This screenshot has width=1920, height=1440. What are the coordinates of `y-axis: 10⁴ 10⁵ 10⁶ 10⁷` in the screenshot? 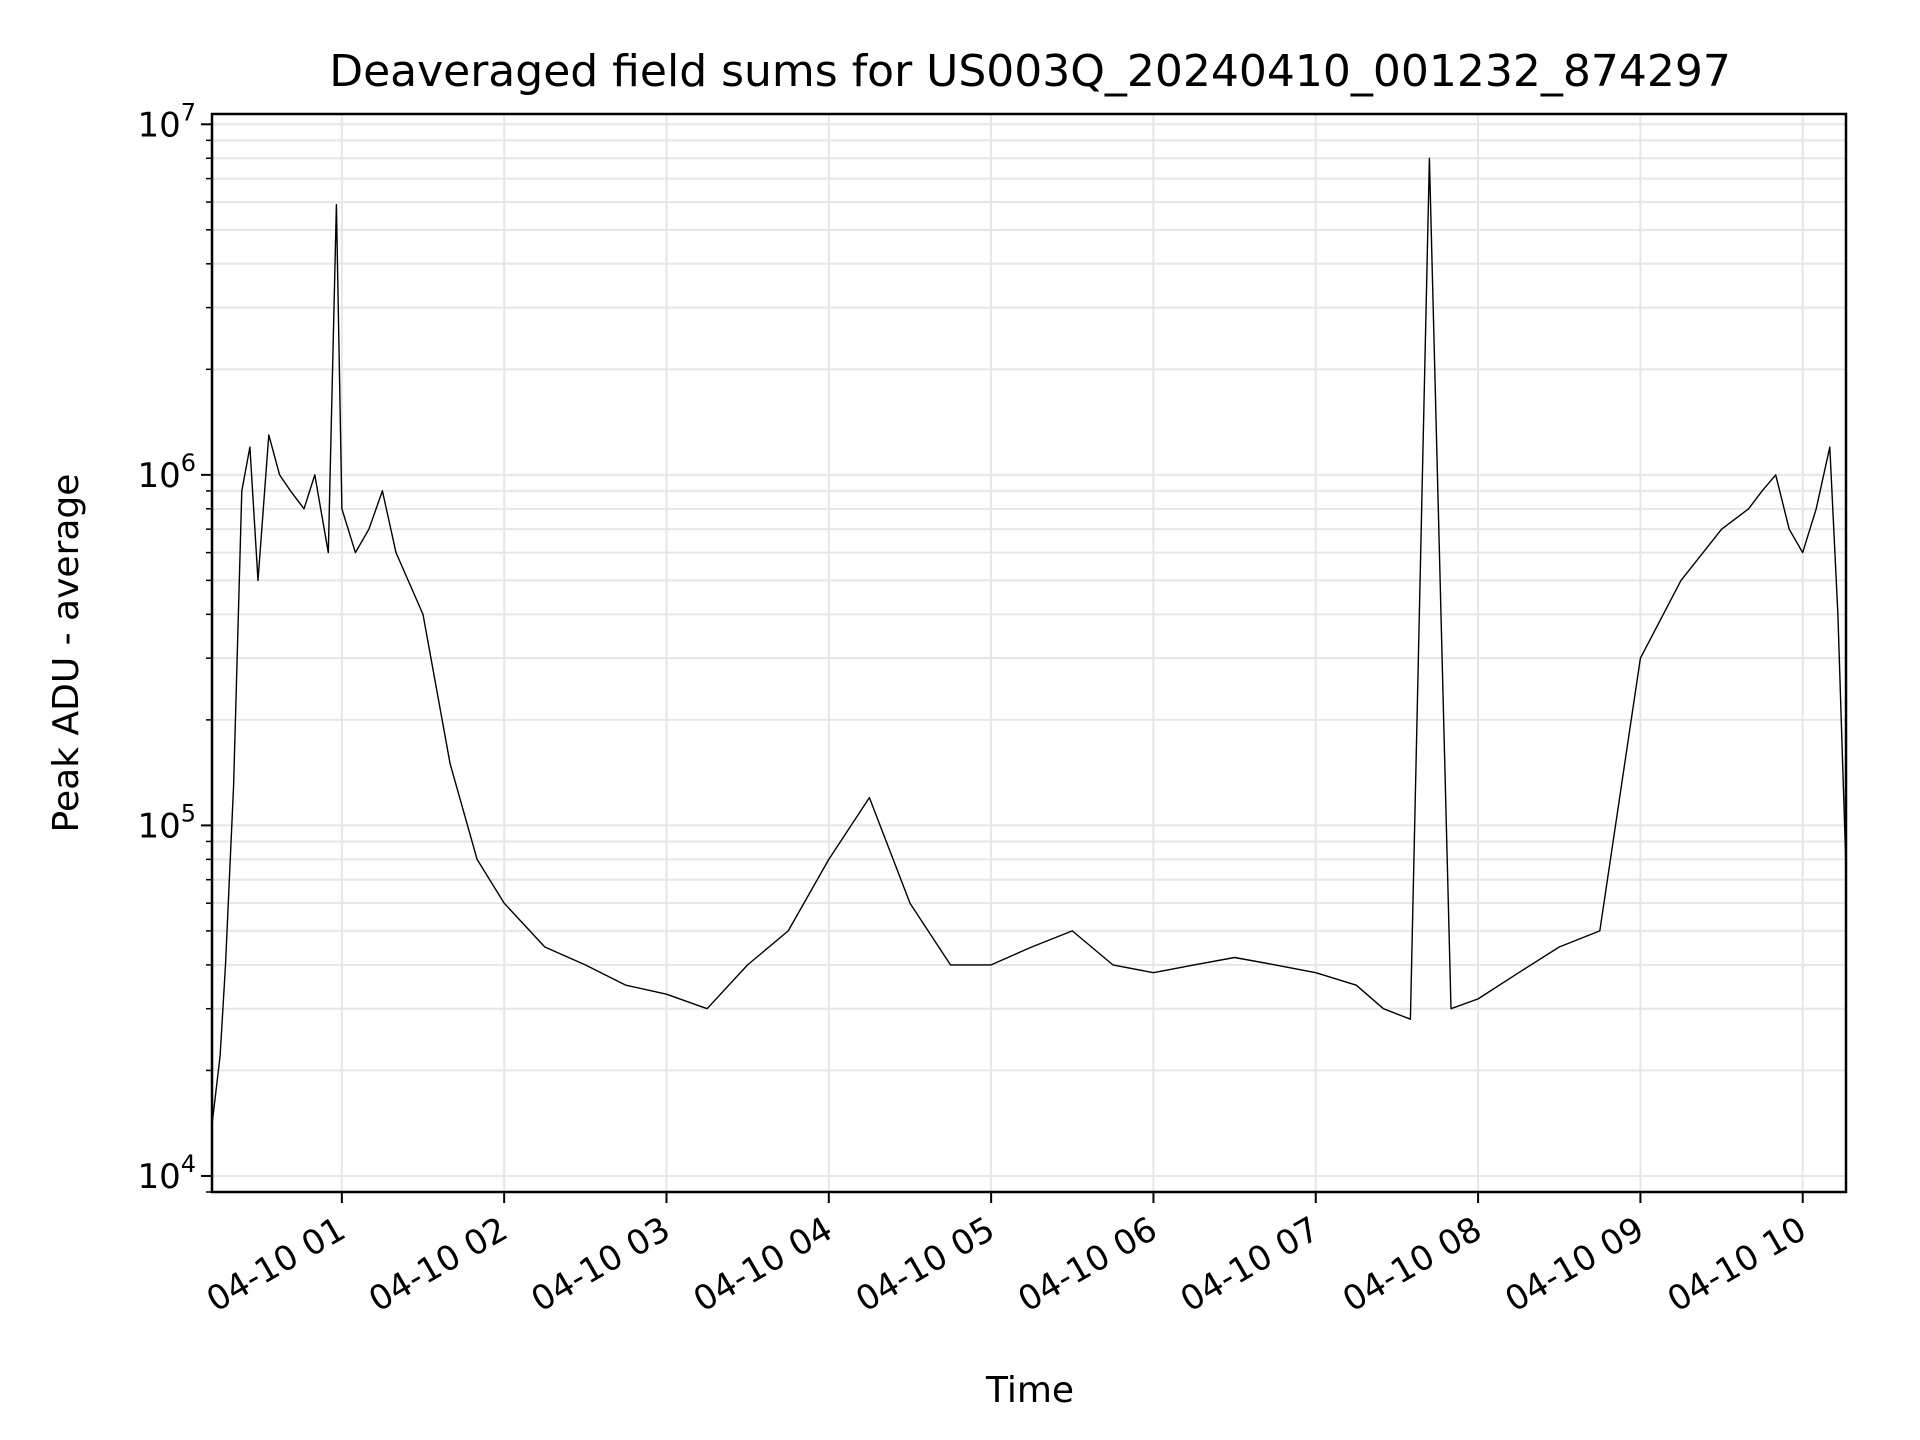 It's located at (174, 647).